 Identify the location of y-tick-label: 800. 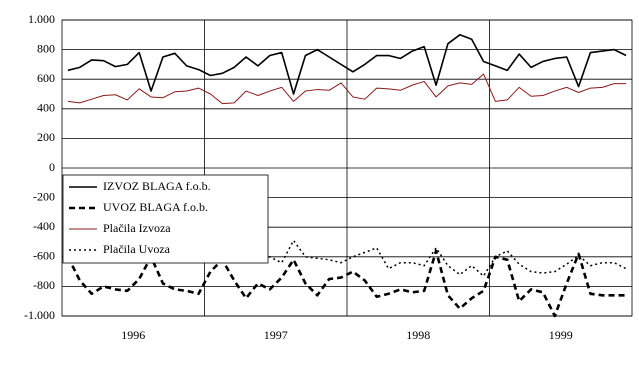
(46, 48).